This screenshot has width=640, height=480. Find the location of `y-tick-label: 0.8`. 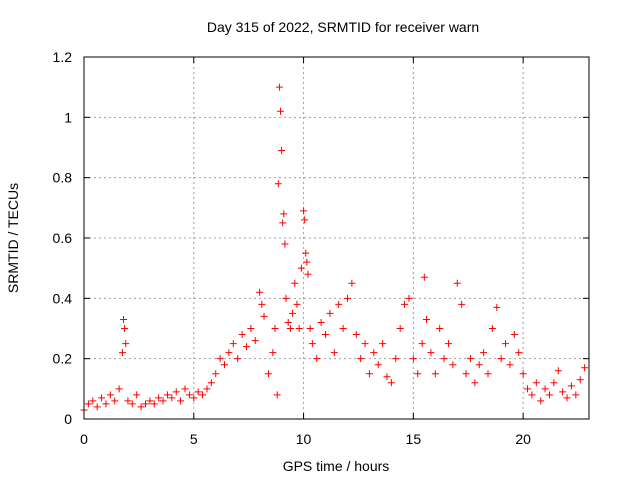

y-tick-label: 0.8 is located at coordinates (63, 178).